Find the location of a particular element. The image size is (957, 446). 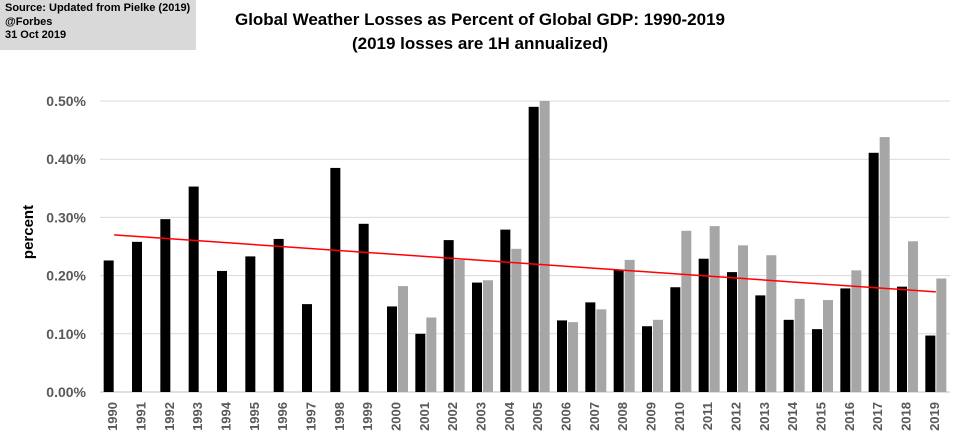

y-axis-tick-labels: 0.00% 0.10% 0.20% 0.30% 0.40% 0.50% is located at coordinates (66, 246).